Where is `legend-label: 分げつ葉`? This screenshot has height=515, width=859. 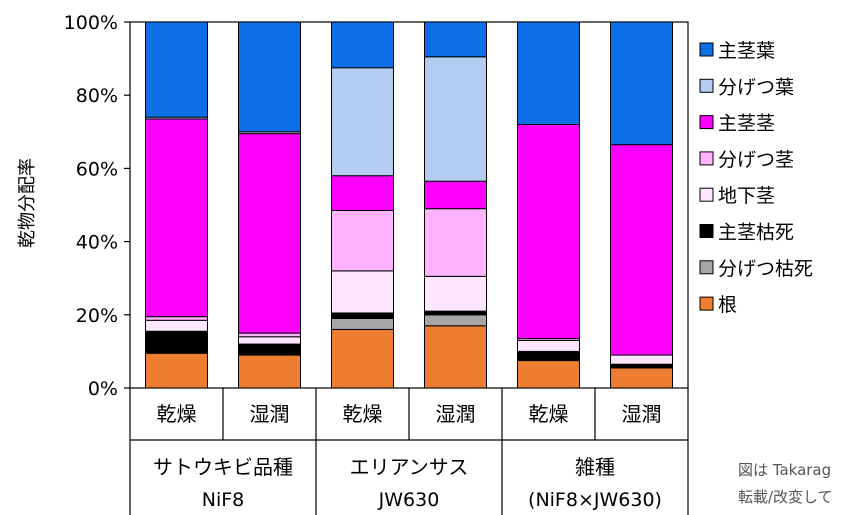 legend-label: 分げつ葉 is located at coordinates (756, 87).